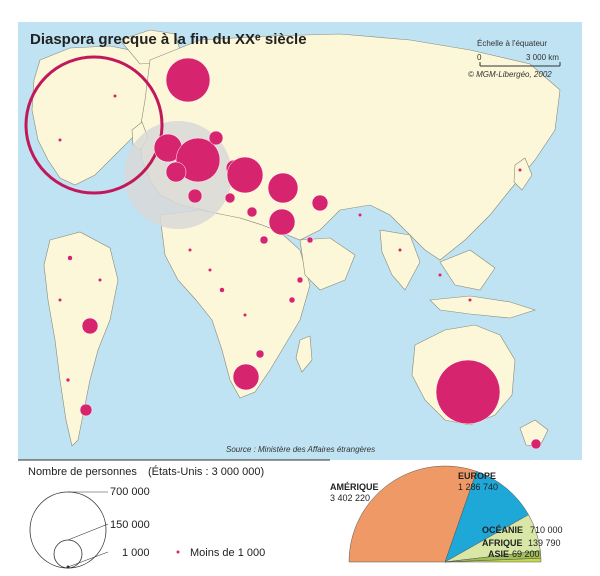 The height and width of the screenshot is (576, 600). Describe the element at coordinates (283, 188) in the screenshot. I see `circle-kazakhstan` at that location.